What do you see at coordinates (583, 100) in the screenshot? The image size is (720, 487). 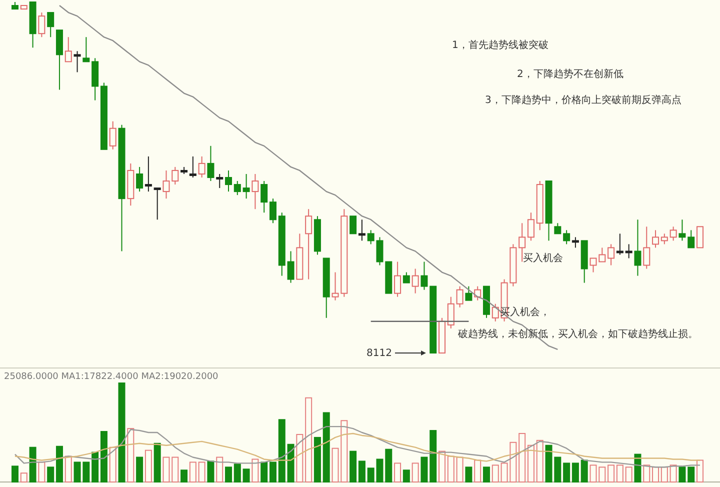 I see `annotation: 3，下降趋势中，价格向上突破前期反弹高点` at bounding box center [583, 100].